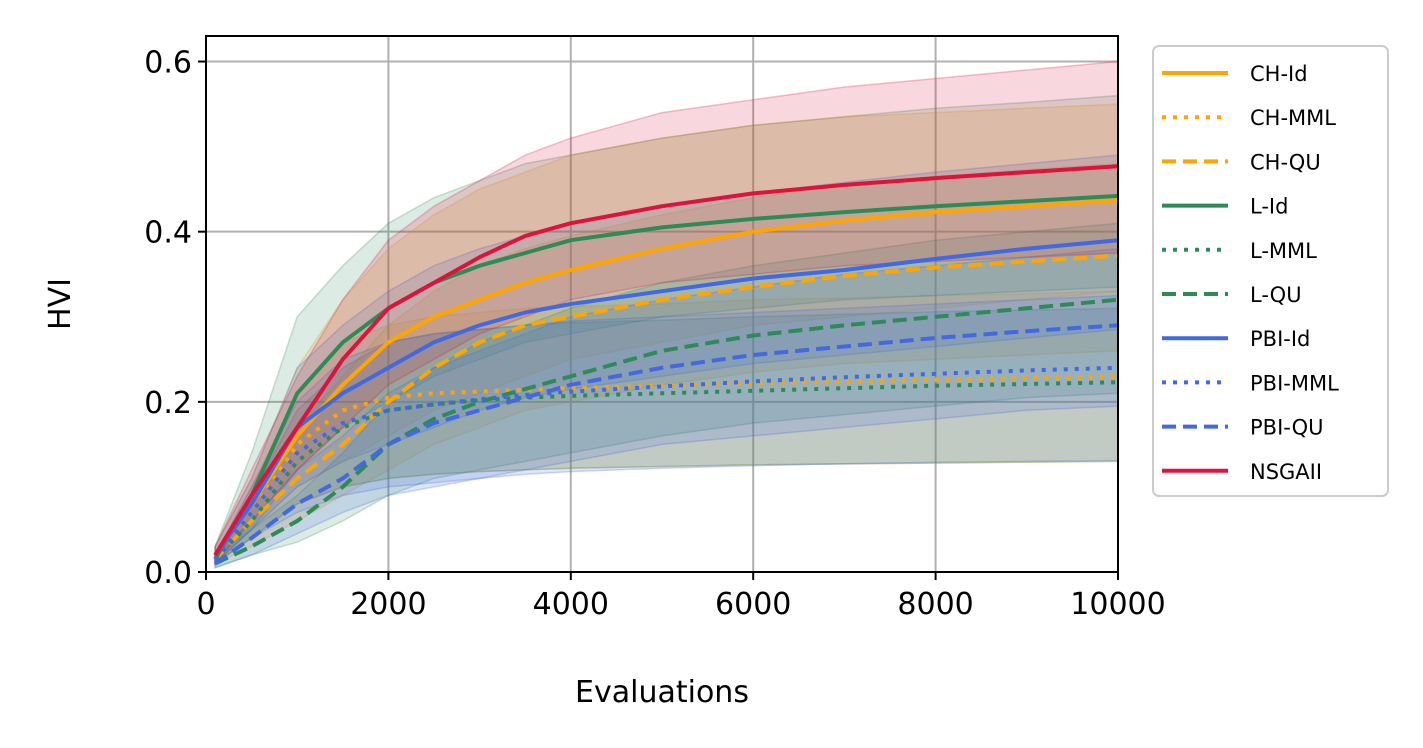  Describe the element at coordinates (60, 304) in the screenshot. I see `y-axis-title: HVI` at that location.